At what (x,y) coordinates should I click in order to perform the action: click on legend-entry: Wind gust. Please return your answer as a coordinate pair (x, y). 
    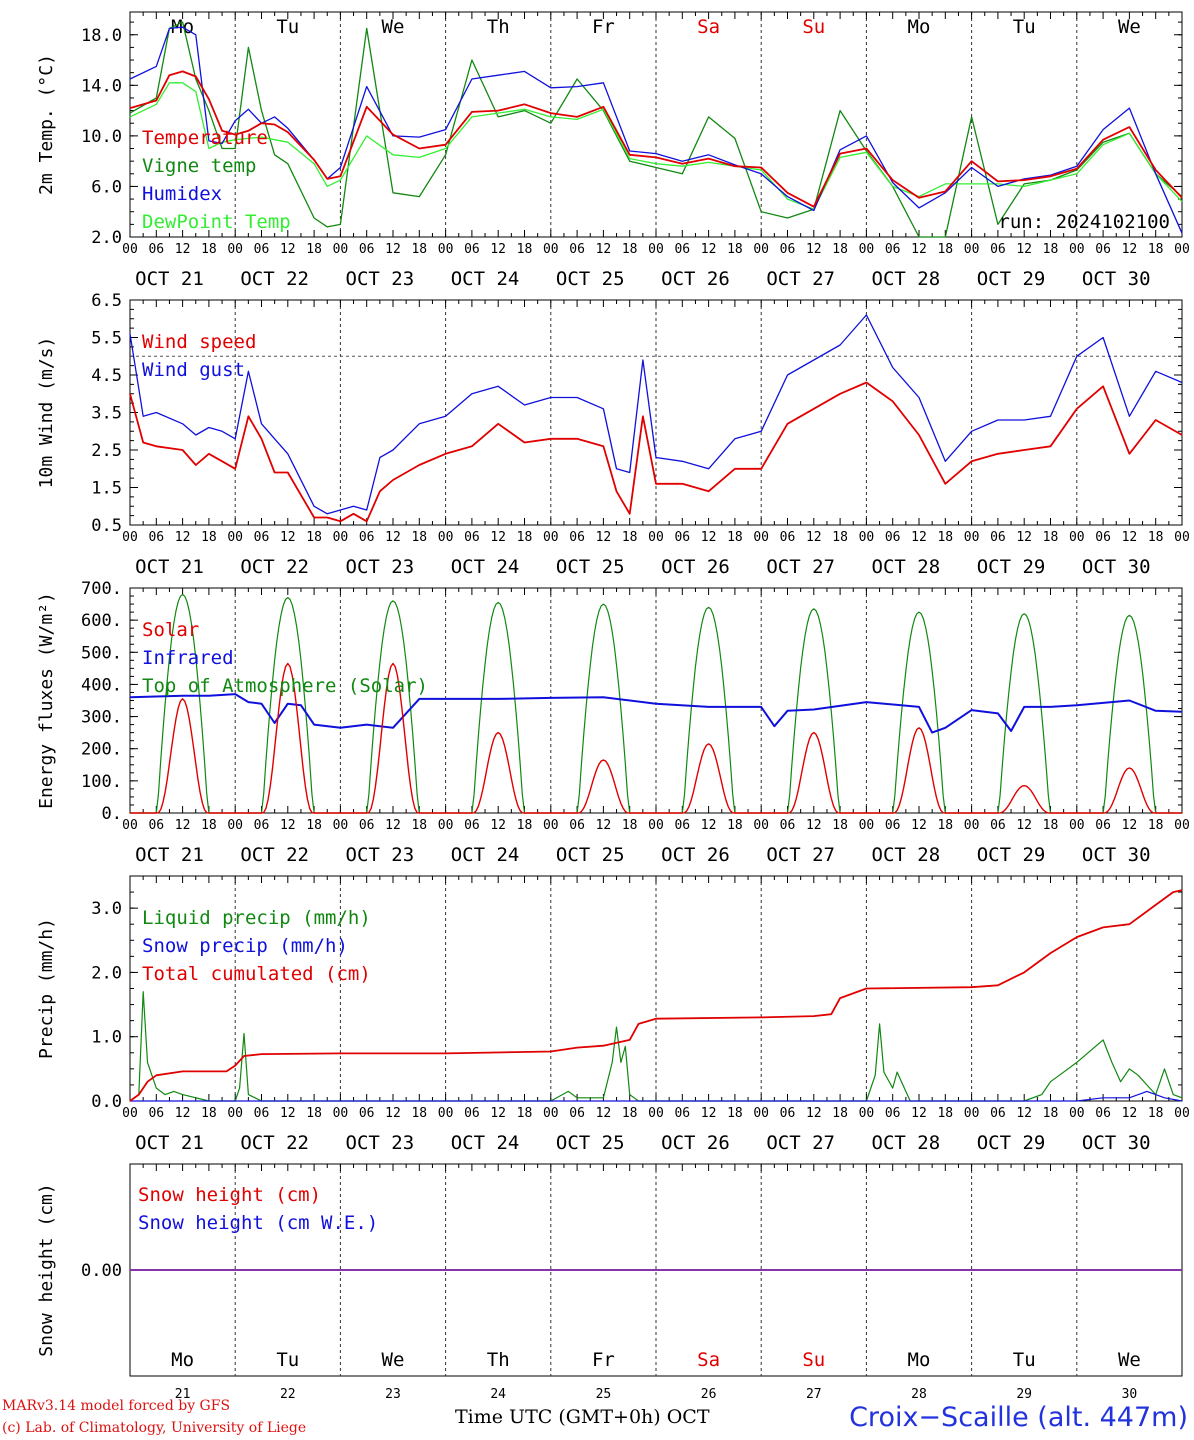
    Looking at the image, I should click on (193, 370).